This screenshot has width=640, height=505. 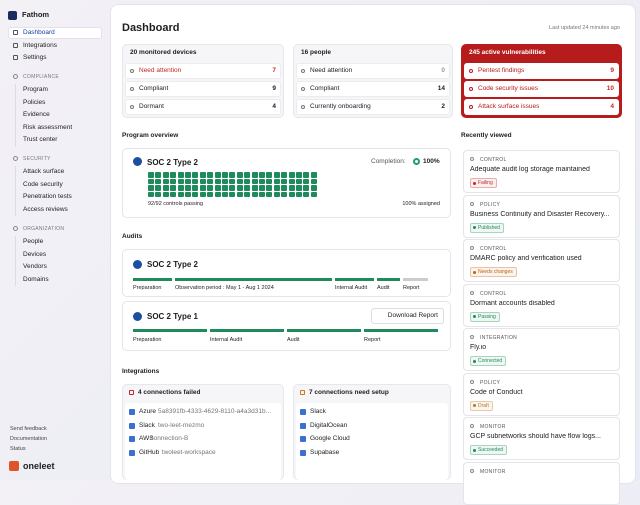 What do you see at coordinates (147, 411) in the screenshot?
I see `service-name: Azure` at bounding box center [147, 411].